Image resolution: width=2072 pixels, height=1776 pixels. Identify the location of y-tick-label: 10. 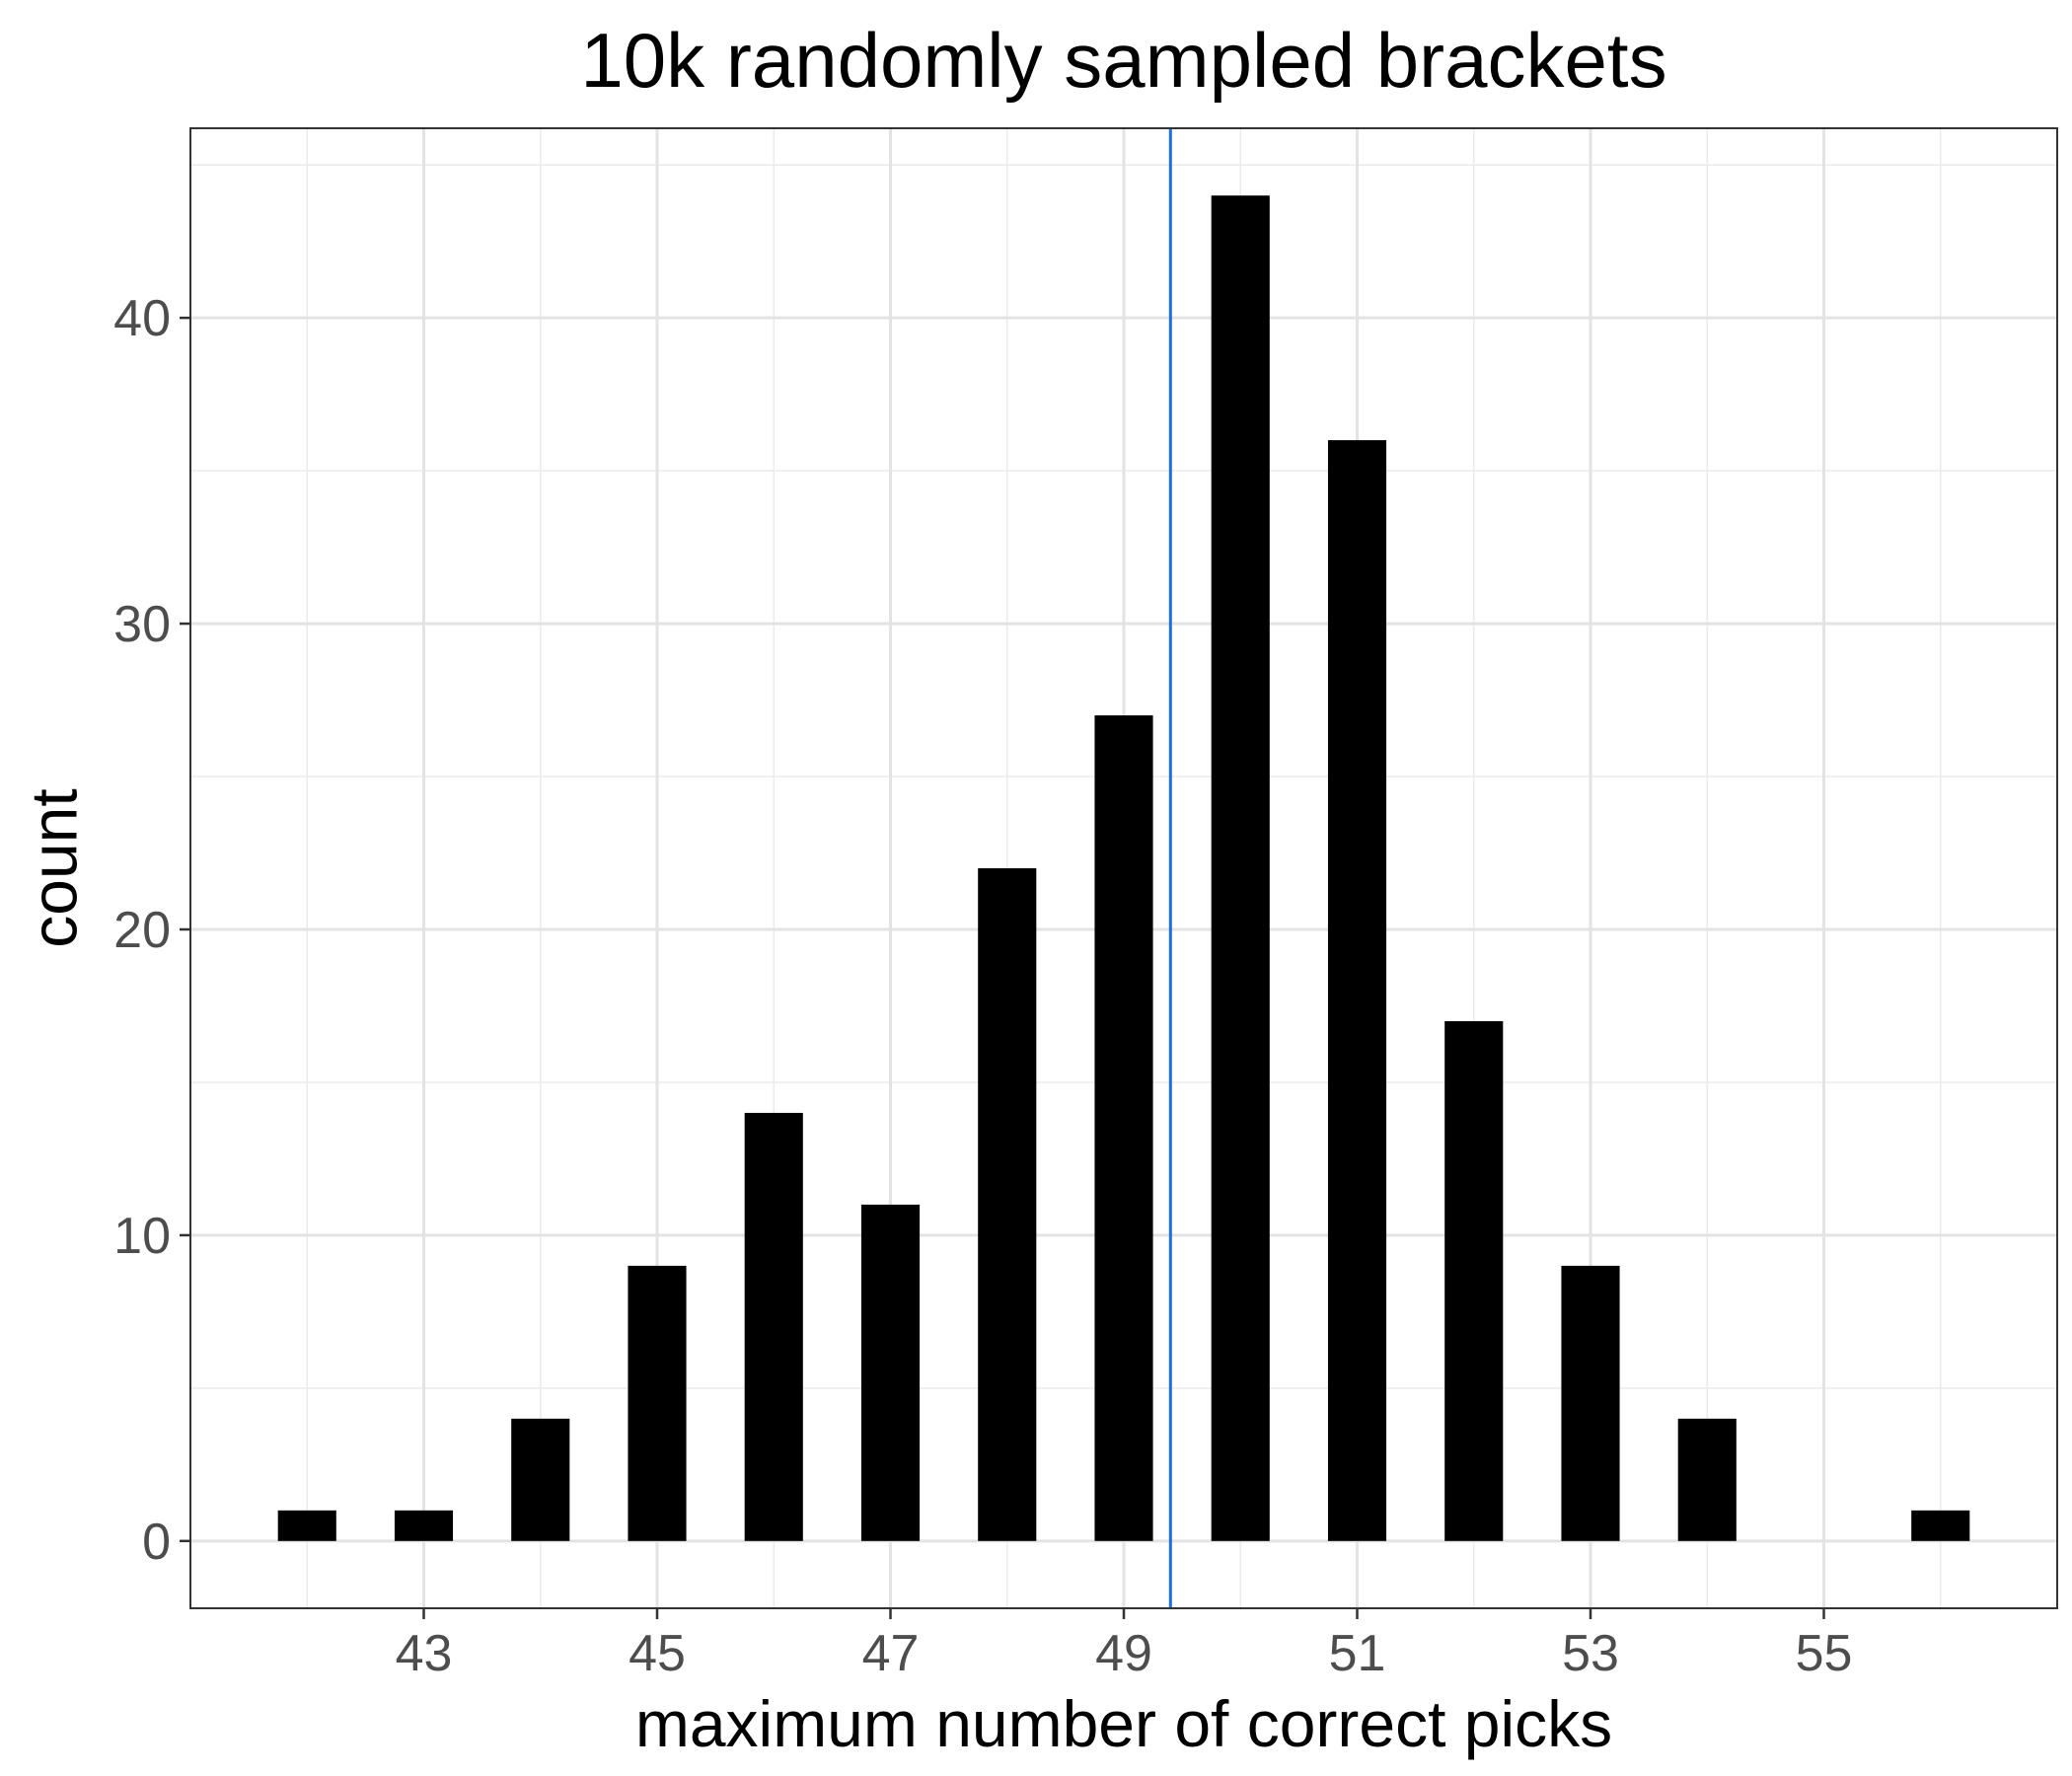
(142, 1237).